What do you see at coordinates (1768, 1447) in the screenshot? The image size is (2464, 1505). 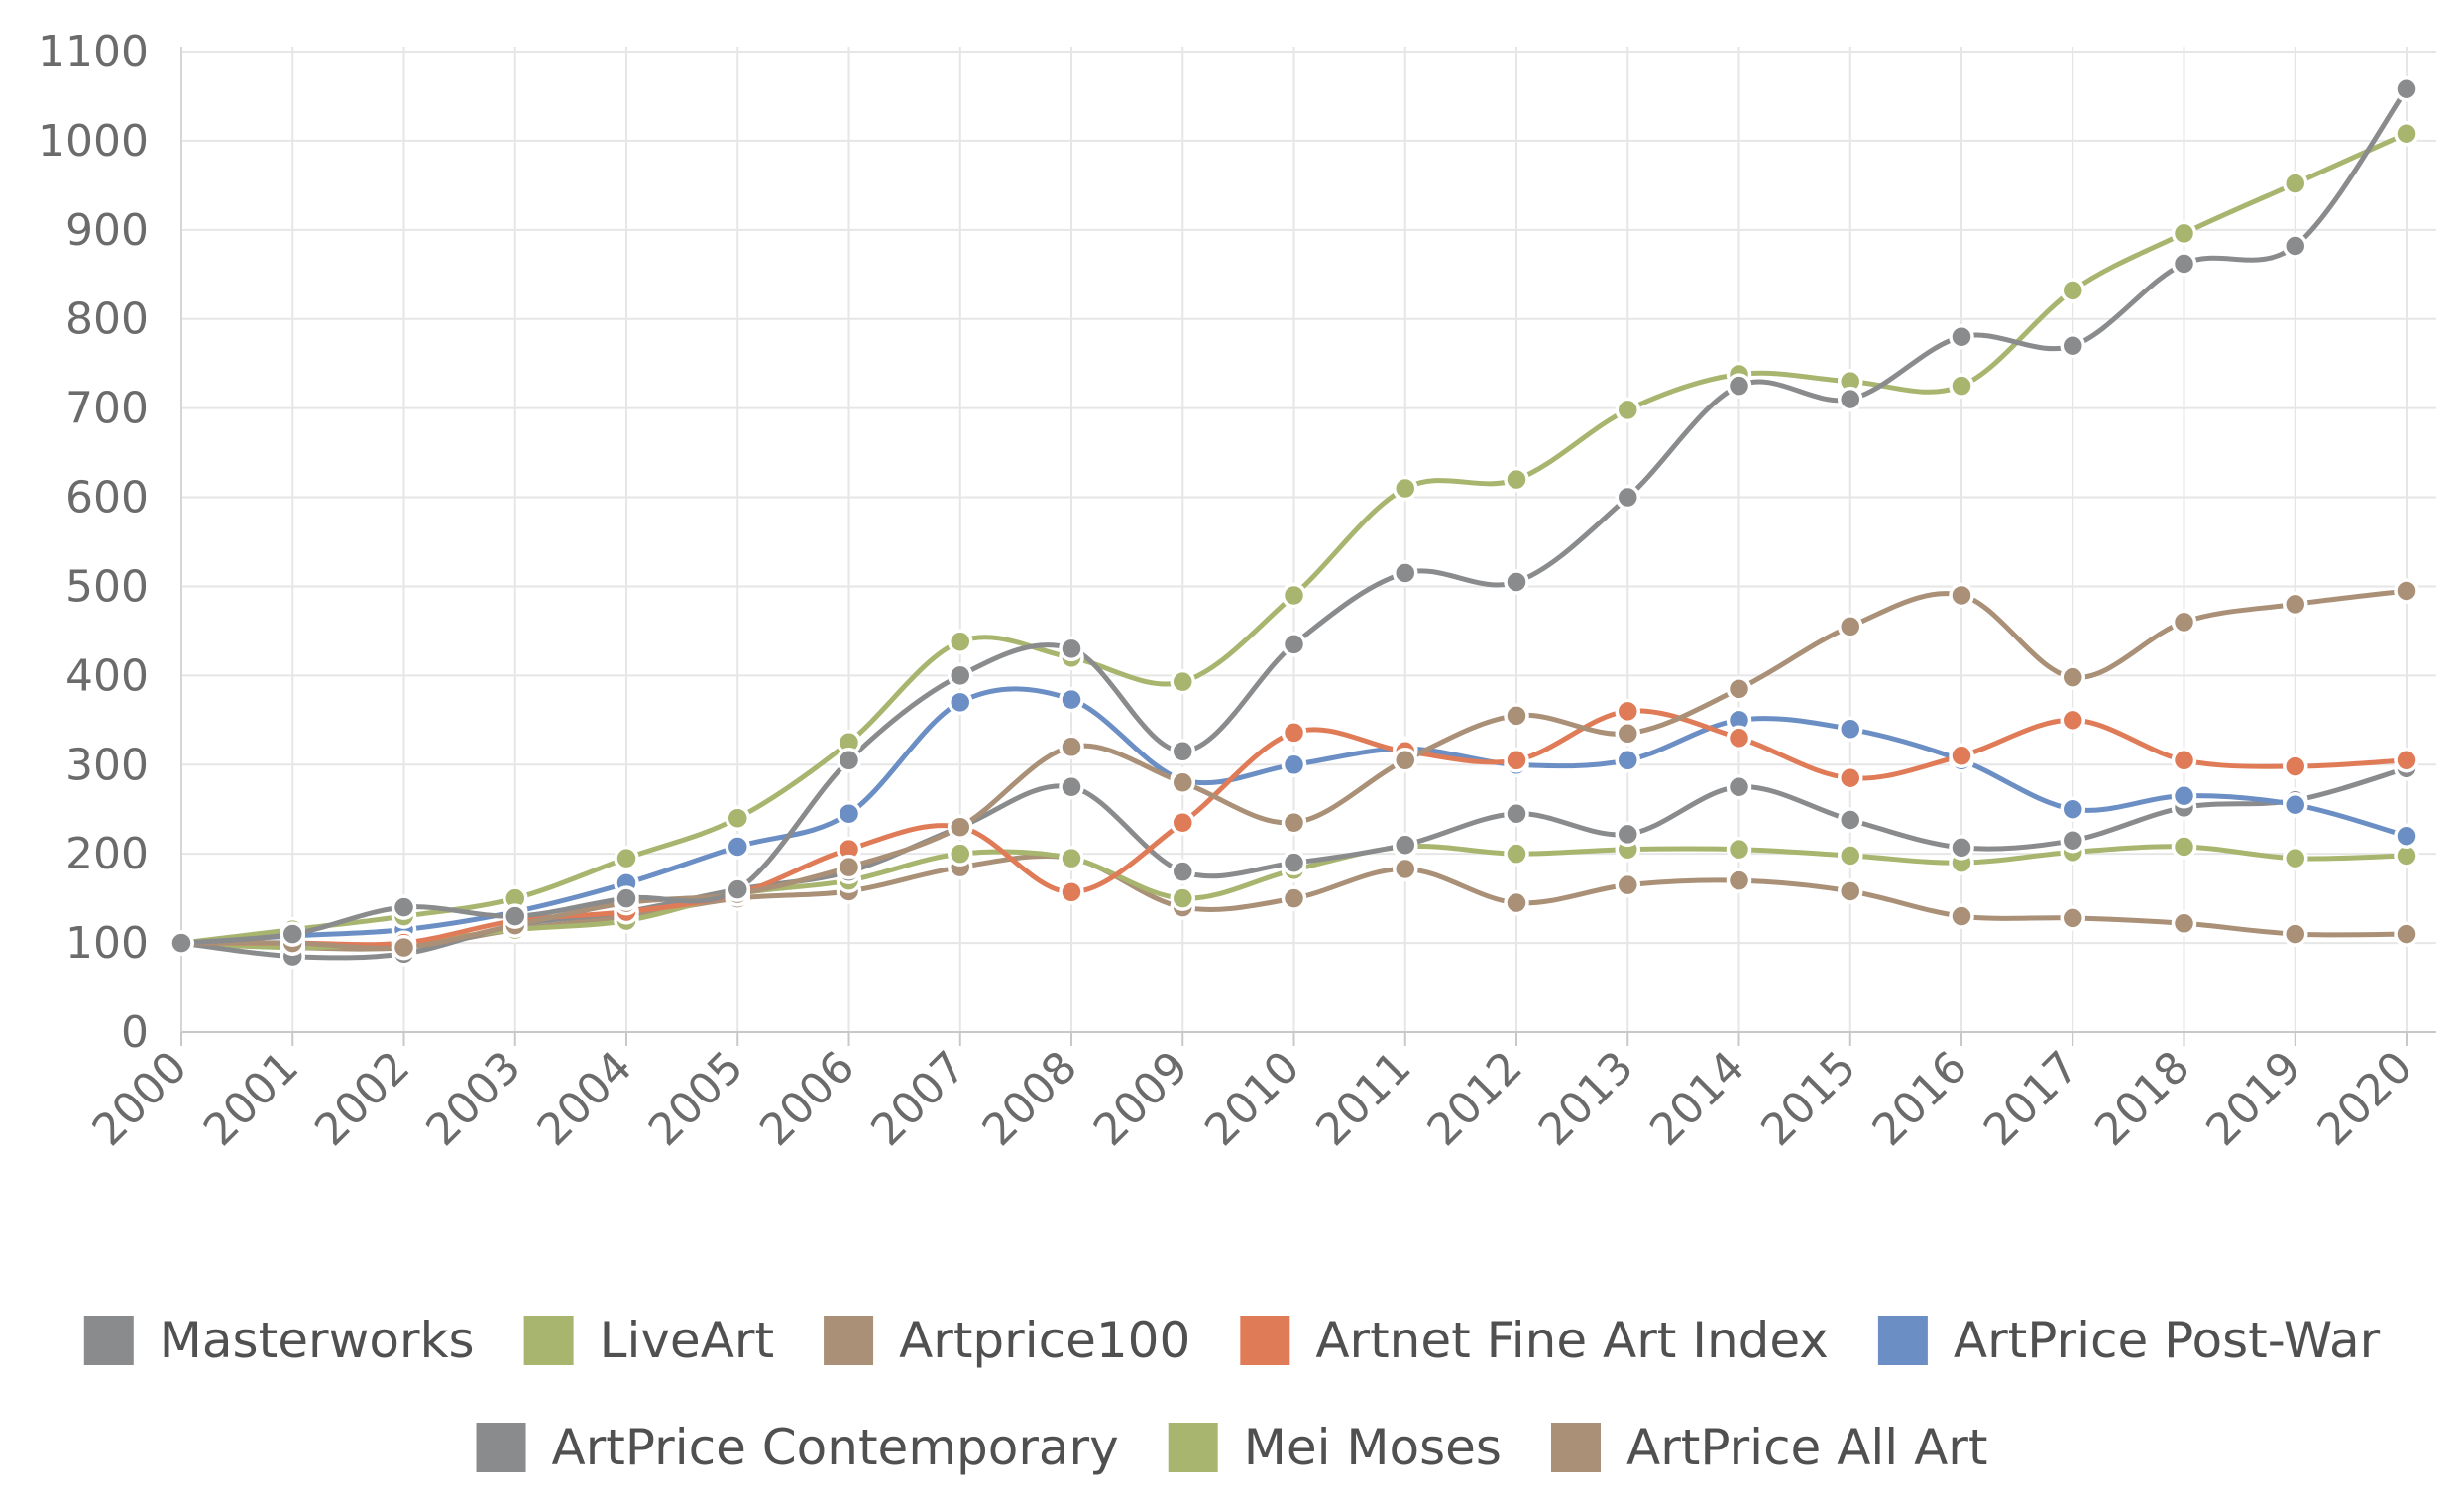 I see `legend-item-artprice-all-art: ArtPrice All Art` at bounding box center [1768, 1447].